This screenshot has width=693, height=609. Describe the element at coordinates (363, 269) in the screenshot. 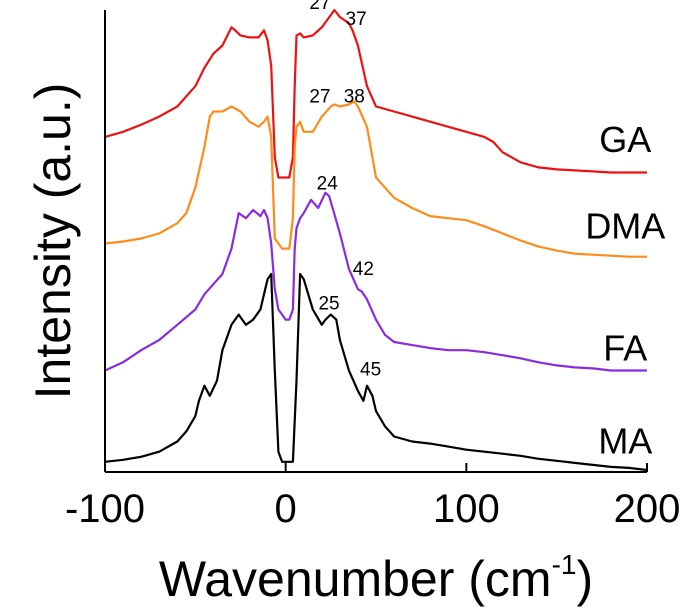

I see `peak-annotation: 42` at that location.